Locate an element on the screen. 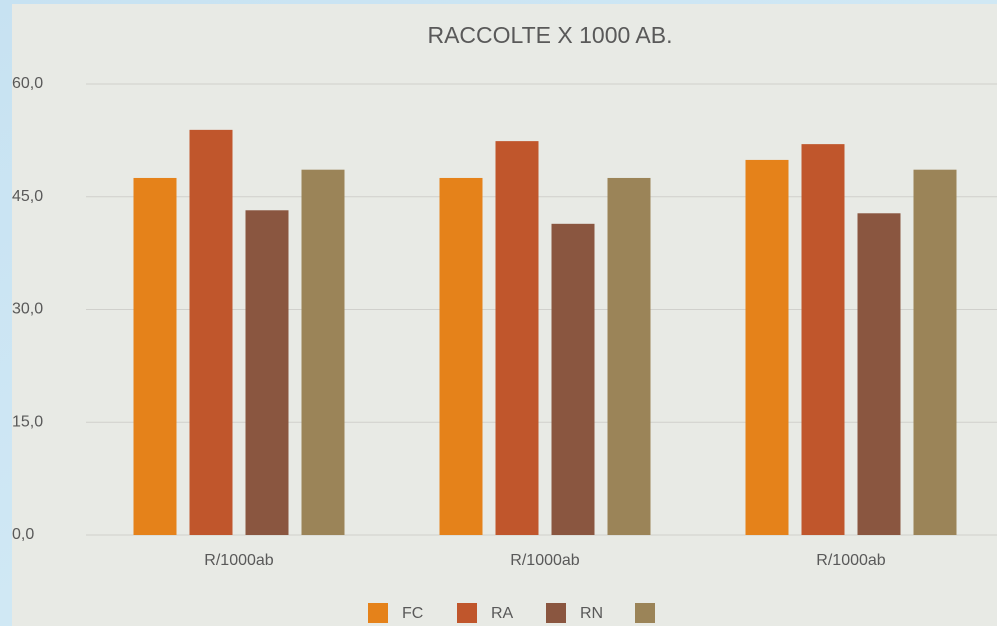  y-tick-label: 45,0 is located at coordinates (27, 196).